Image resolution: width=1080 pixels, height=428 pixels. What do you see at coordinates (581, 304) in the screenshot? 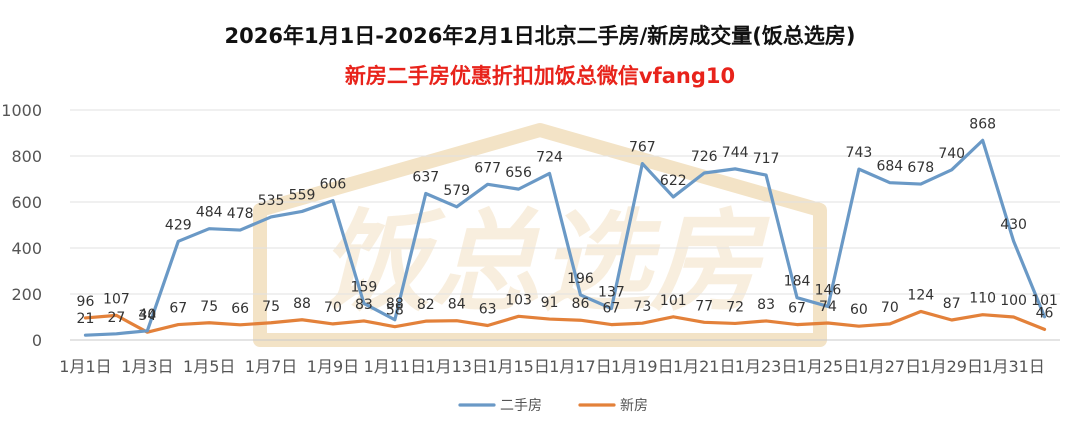
I see `data-label: 86` at bounding box center [581, 304].